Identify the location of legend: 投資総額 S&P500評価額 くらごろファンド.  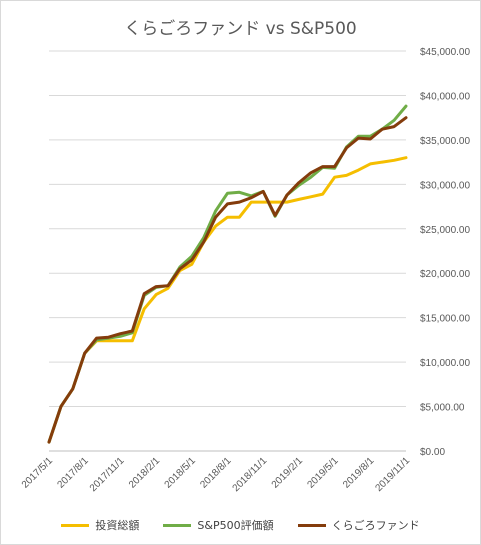
(240, 525).